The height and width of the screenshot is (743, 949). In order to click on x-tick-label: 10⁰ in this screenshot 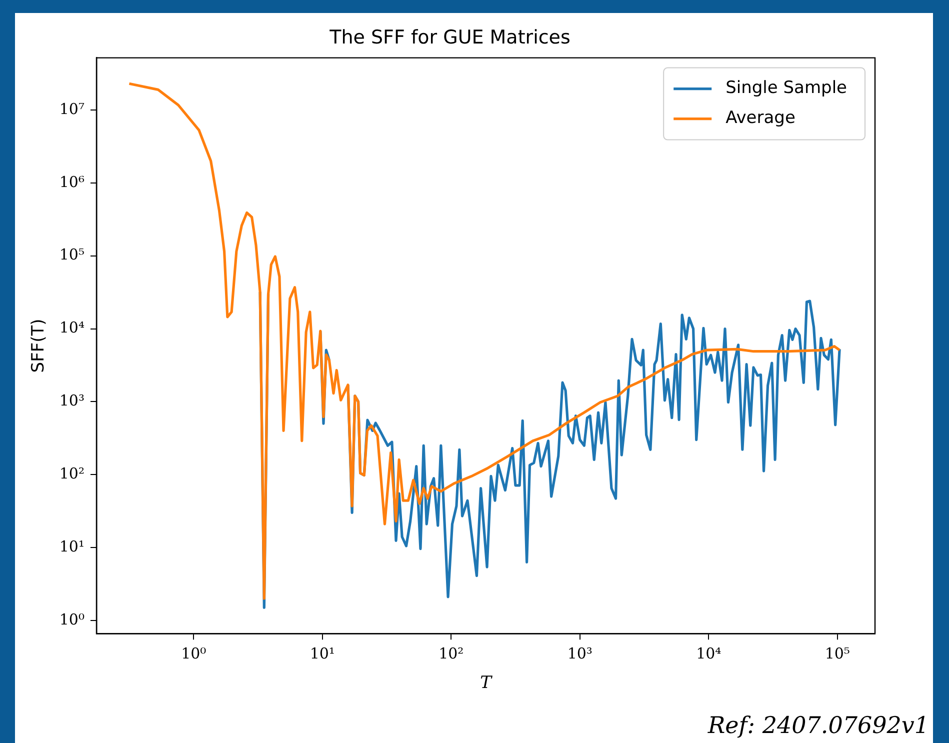, I will do `click(193, 653)`.